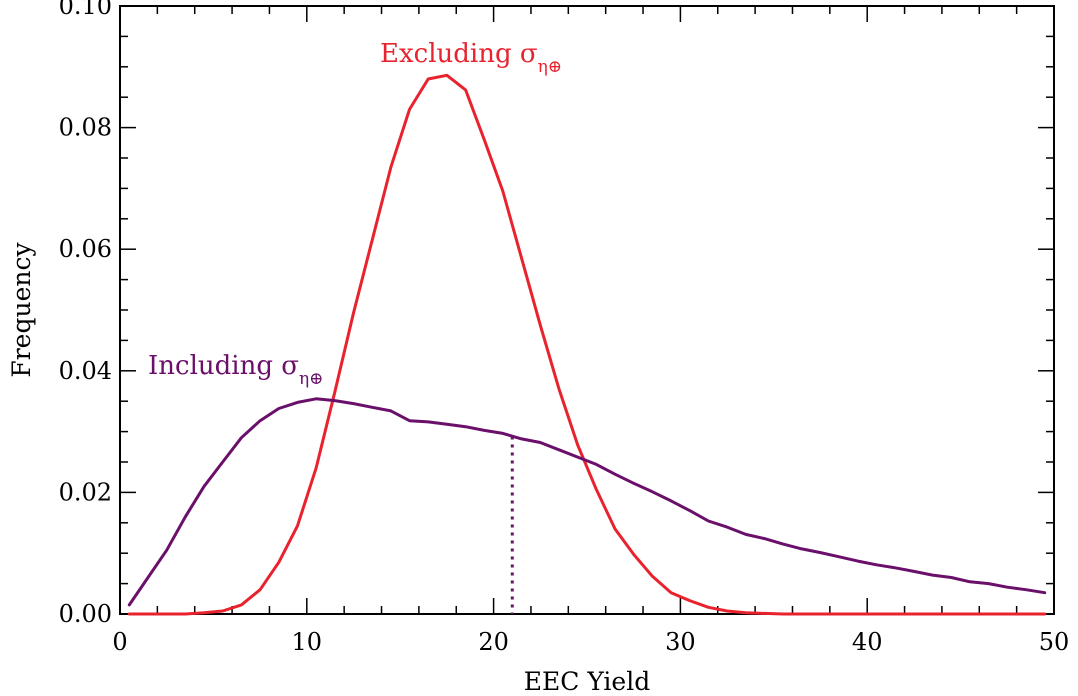 The width and height of the screenshot is (1078, 696). What do you see at coordinates (1054, 642) in the screenshot?
I see `x-tick-label: 50` at bounding box center [1054, 642].